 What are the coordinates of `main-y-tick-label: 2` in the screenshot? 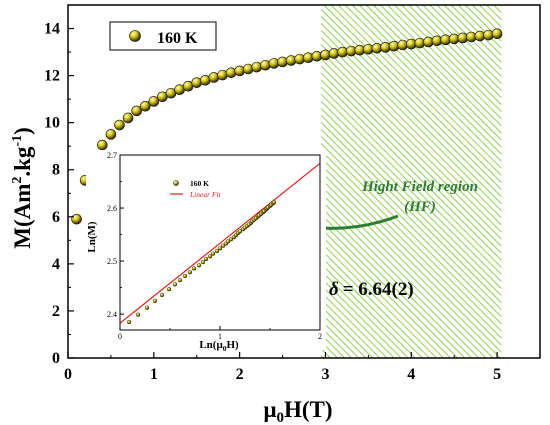 It's located at (56, 311).